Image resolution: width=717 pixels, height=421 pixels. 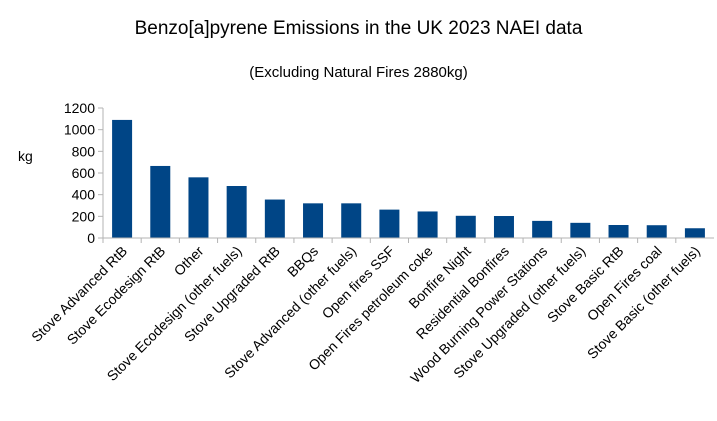 What do you see at coordinates (84, 216) in the screenshot?
I see `y-tick-label: 200` at bounding box center [84, 216].